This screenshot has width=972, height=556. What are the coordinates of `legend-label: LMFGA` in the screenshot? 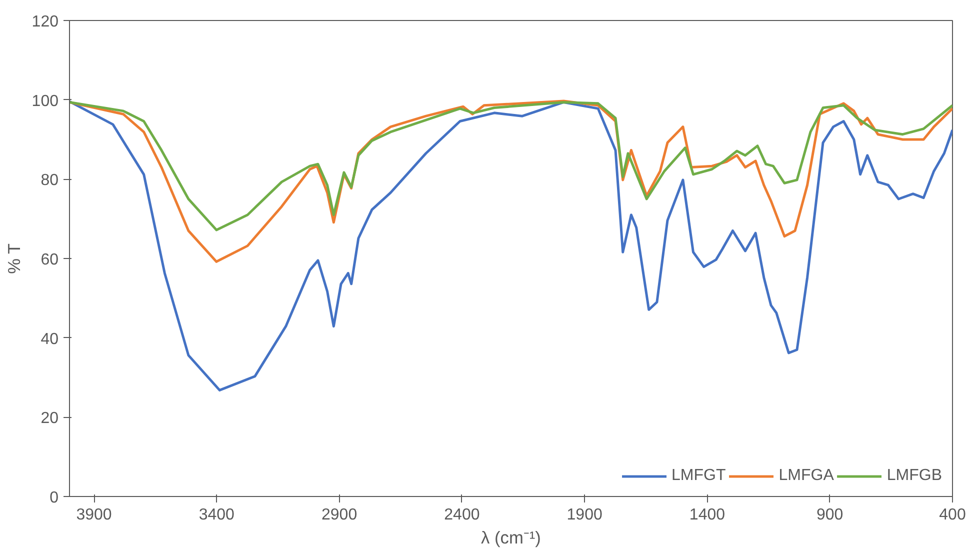 It's located at (806, 476).